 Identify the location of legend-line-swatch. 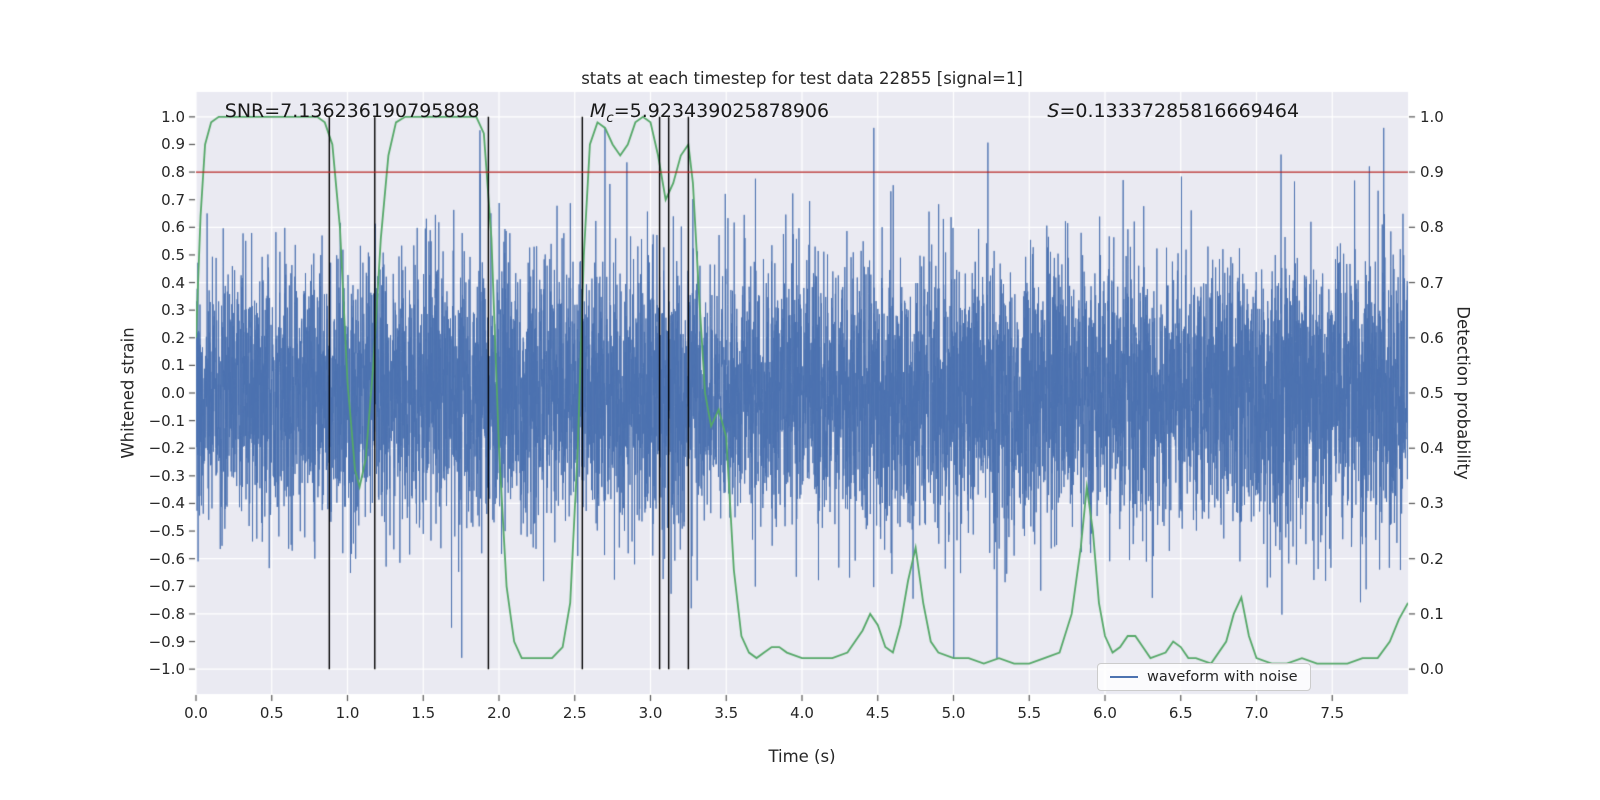
(1124, 677).